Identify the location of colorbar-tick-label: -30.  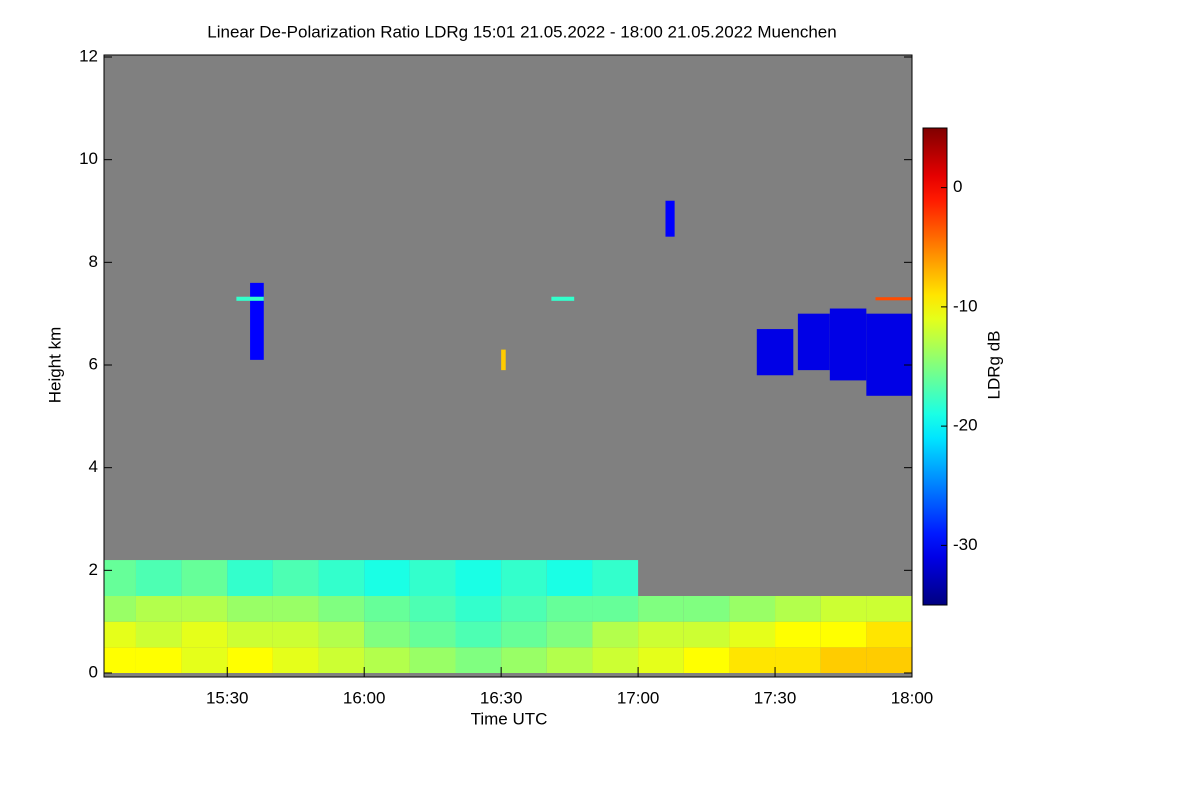
(965, 544).